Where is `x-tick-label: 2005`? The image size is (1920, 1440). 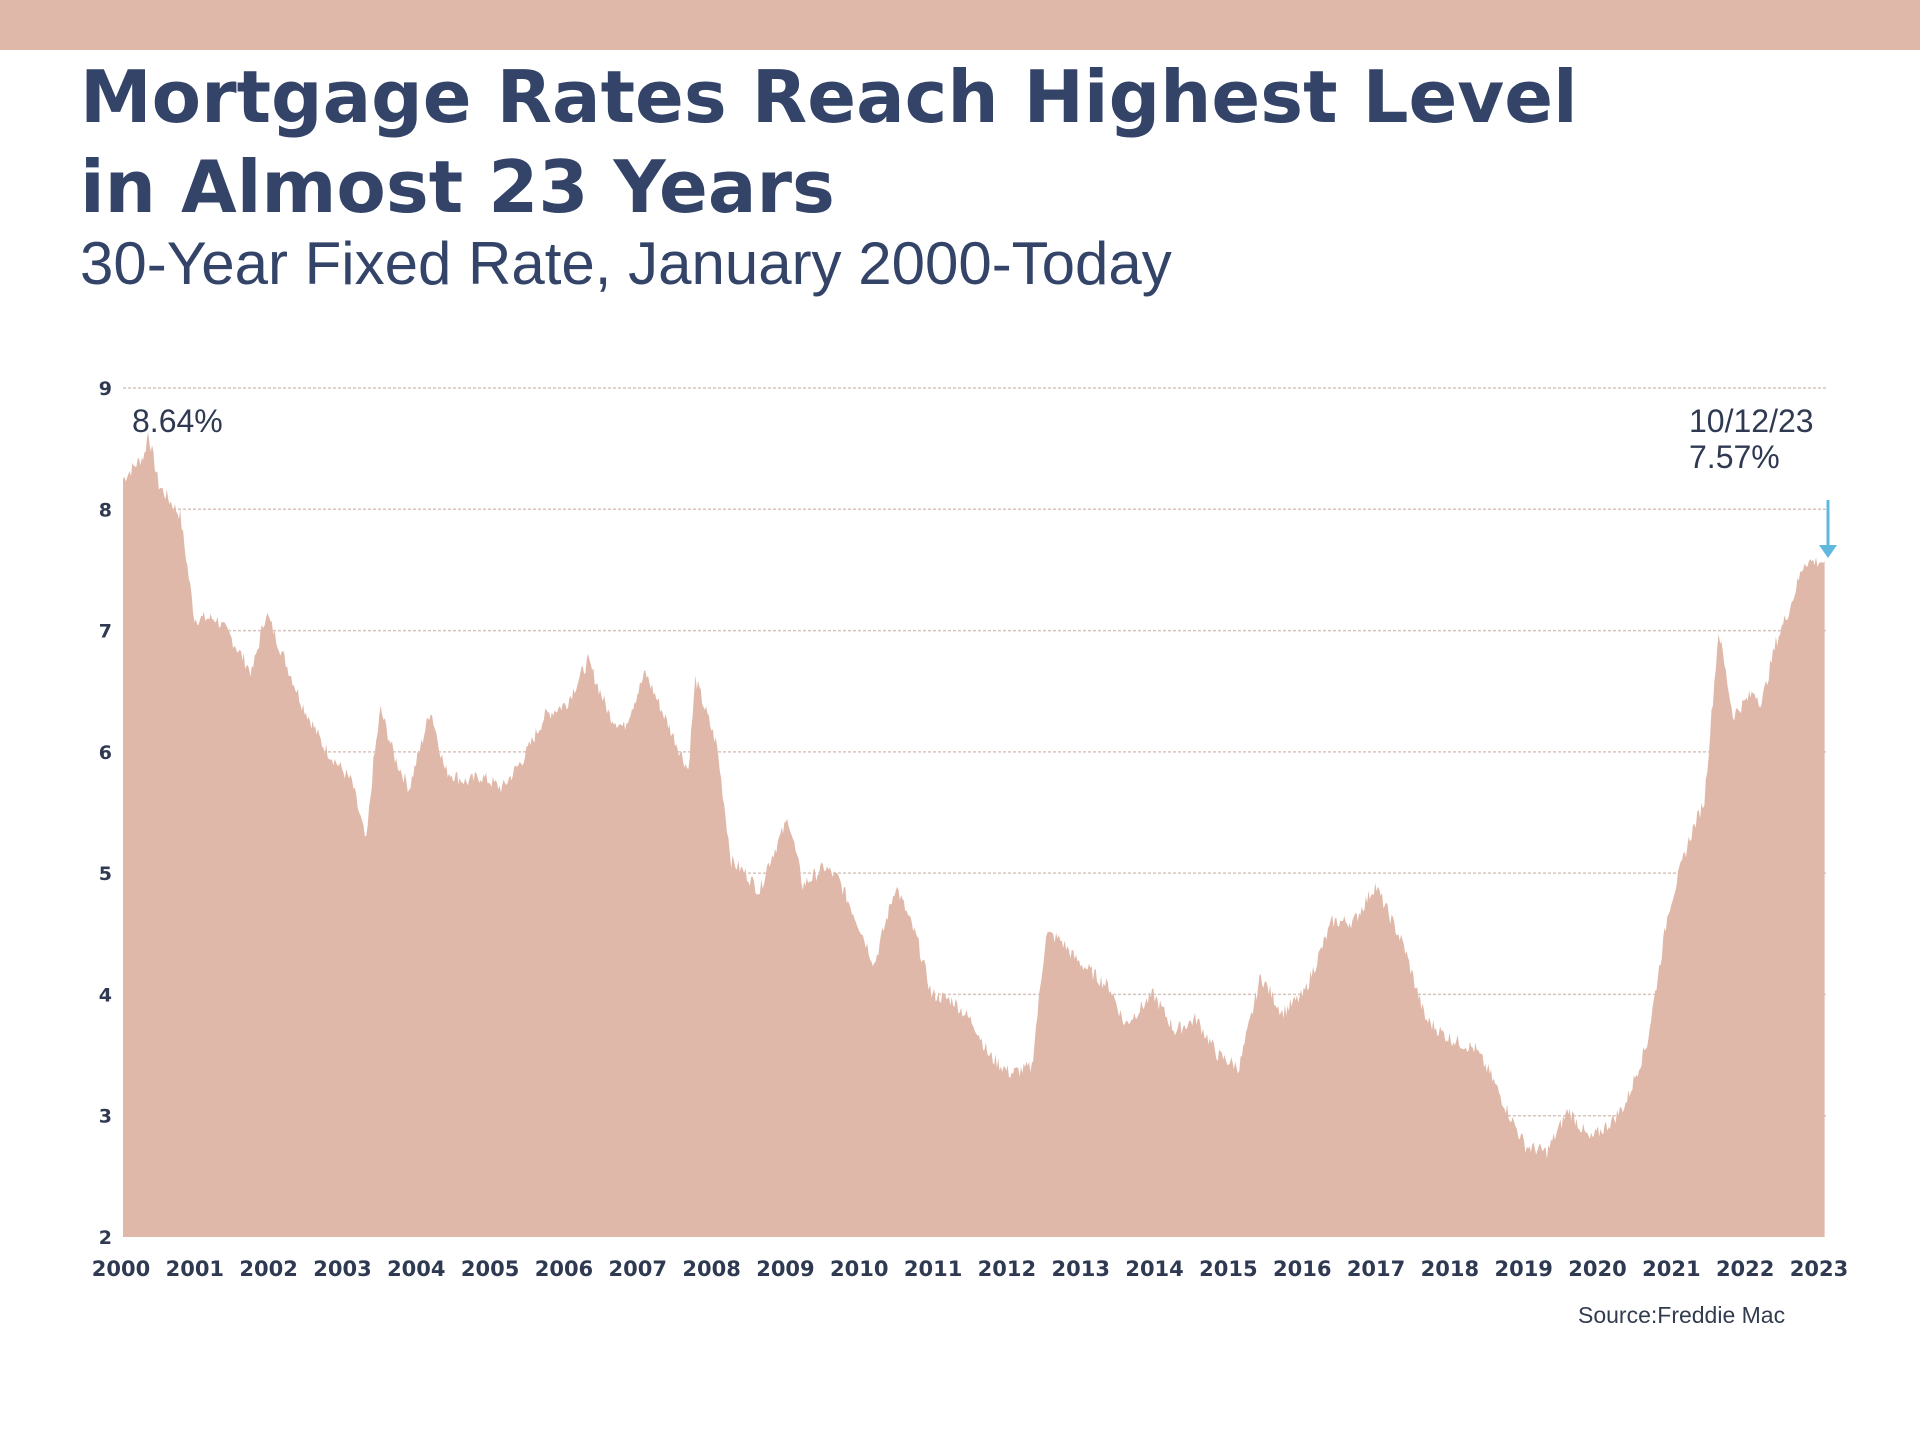
x-tick-label: 2005 is located at coordinates (490, 1269).